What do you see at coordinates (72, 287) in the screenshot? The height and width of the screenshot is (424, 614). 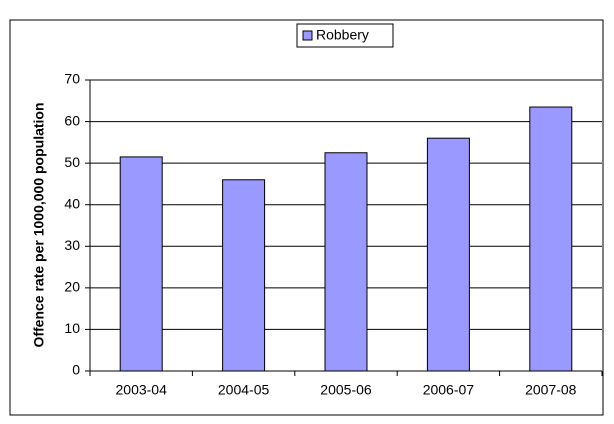 I see `y-tick-label: 20` at bounding box center [72, 287].